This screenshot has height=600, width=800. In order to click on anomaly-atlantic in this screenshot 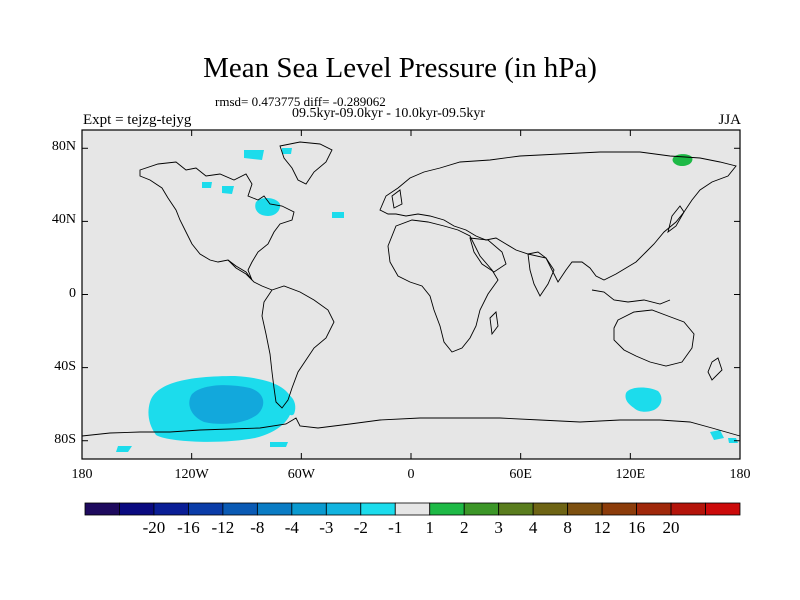, I will do `click(338, 215)`.